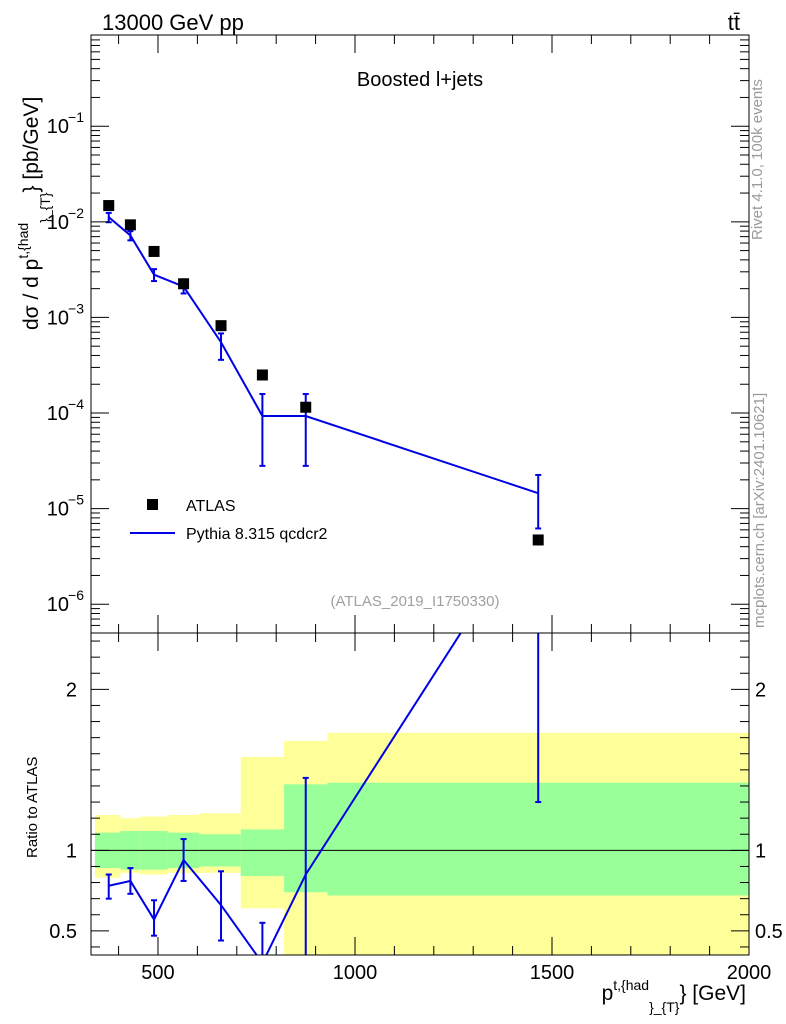 This screenshot has height=1024, width=786. Describe the element at coordinates (157, 973) in the screenshot. I see `ratio-xtick-label: 500` at that location.